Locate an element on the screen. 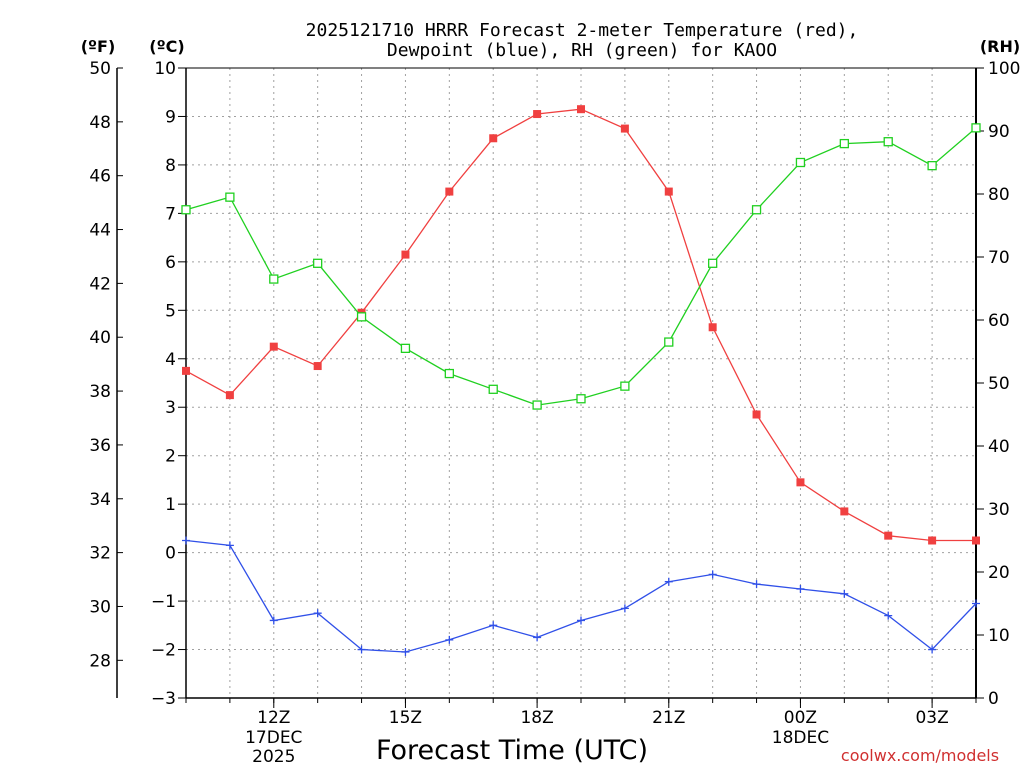  celsius-tick-label: 9 is located at coordinates (170, 117).